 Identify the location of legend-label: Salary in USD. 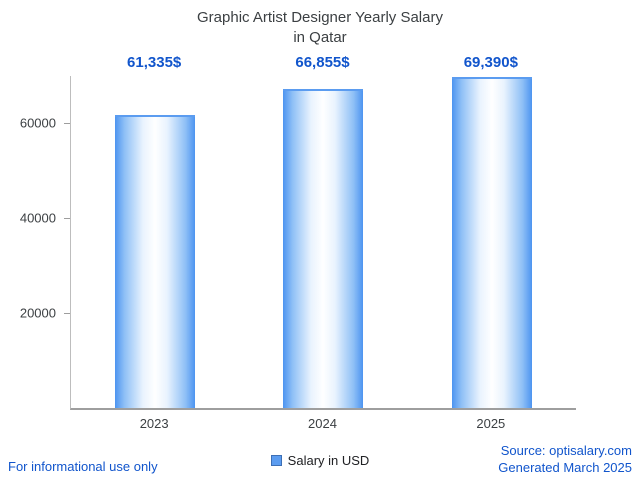
(328, 460).